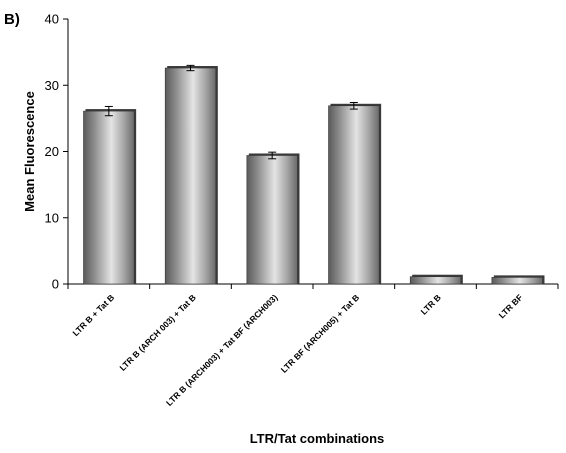 This screenshot has height=453, width=566. What do you see at coordinates (52, 151) in the screenshot?
I see `y-tick-label: 20` at bounding box center [52, 151].